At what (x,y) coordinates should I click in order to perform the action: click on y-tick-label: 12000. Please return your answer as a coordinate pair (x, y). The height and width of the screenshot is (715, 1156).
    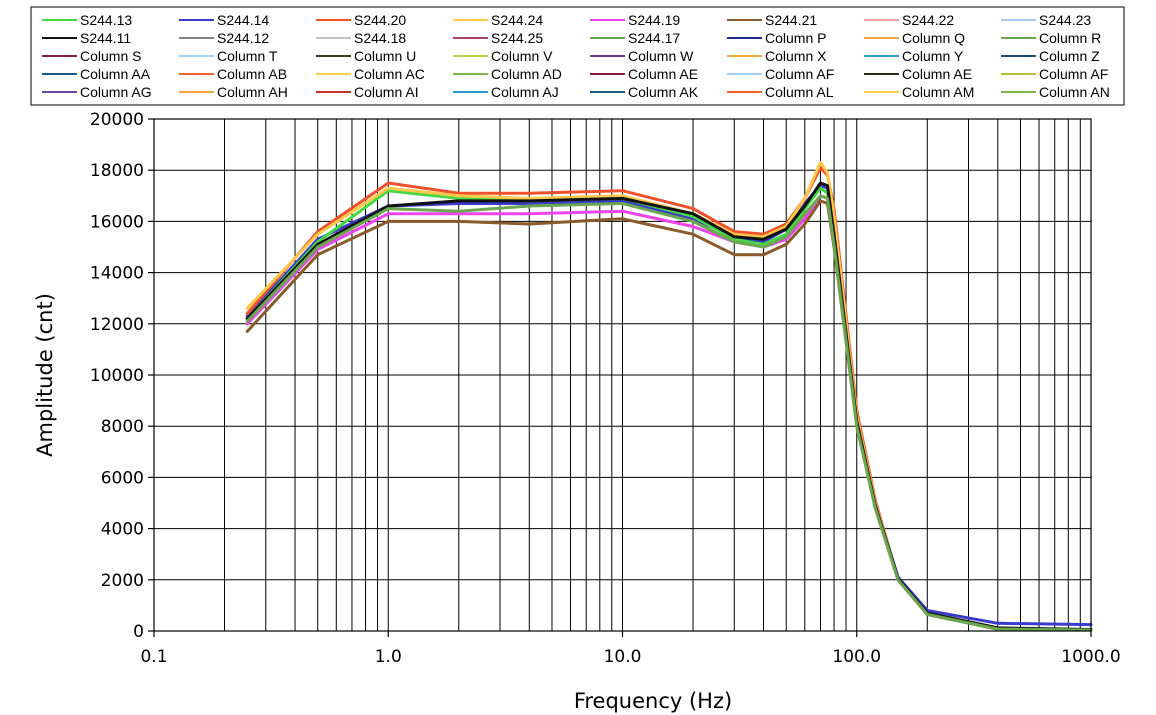
    Looking at the image, I should click on (117, 325).